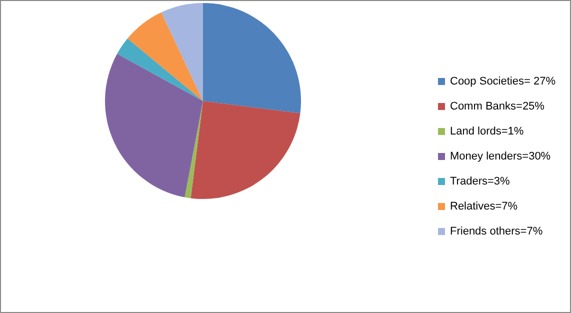 This screenshot has width=571, height=313. Describe the element at coordinates (496, 232) in the screenshot. I see `legend-label: Friends others=7%` at that location.